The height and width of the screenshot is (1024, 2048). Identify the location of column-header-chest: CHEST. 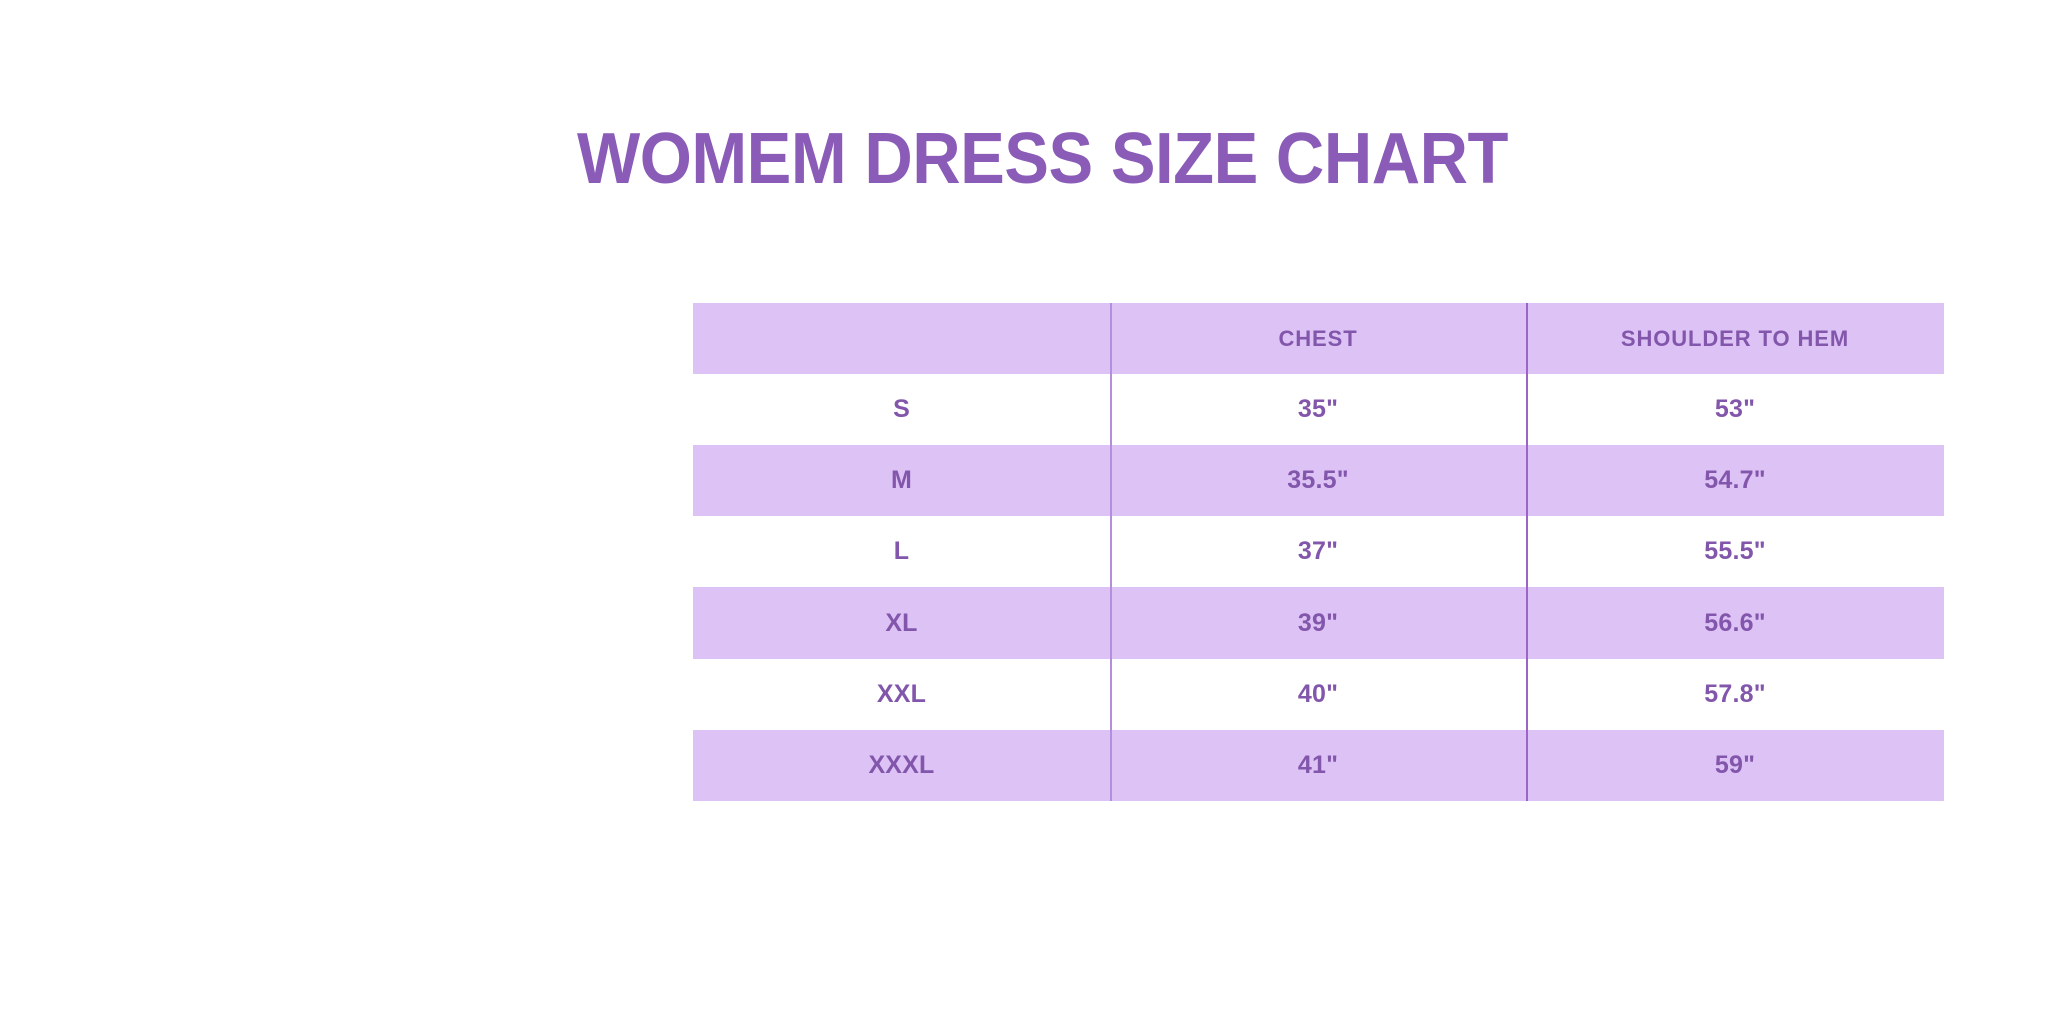
(1318, 338).